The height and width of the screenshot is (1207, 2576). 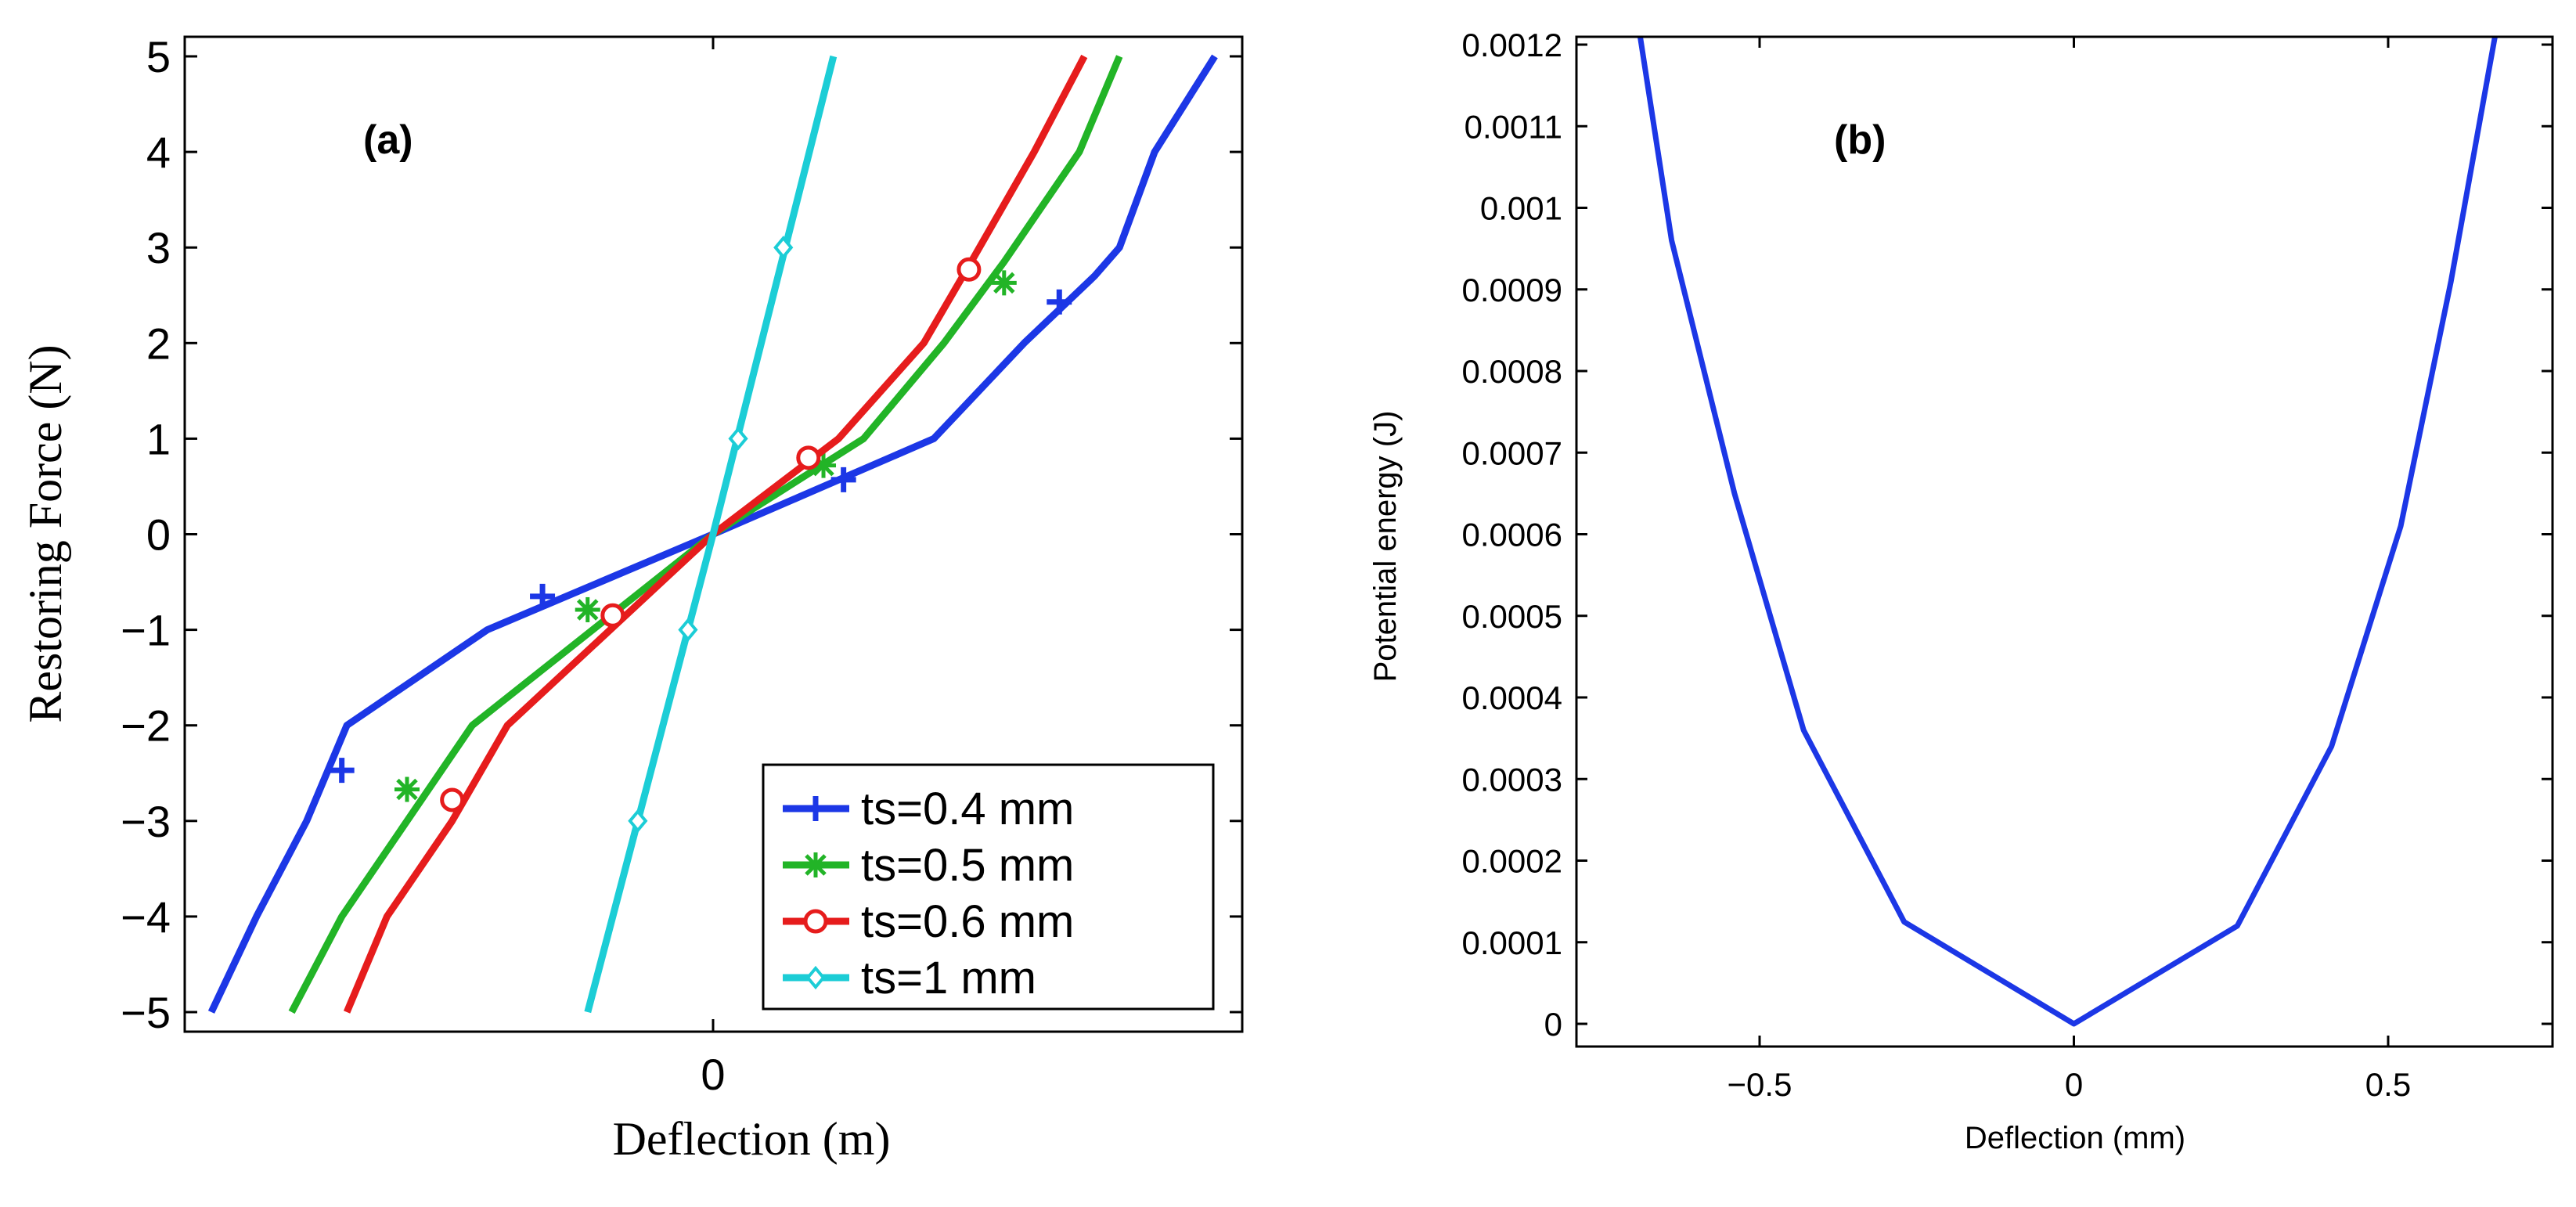 What do you see at coordinates (1512, 861) in the screenshot?
I see `panel-b-y-tick-label: 0.0002` at bounding box center [1512, 861].